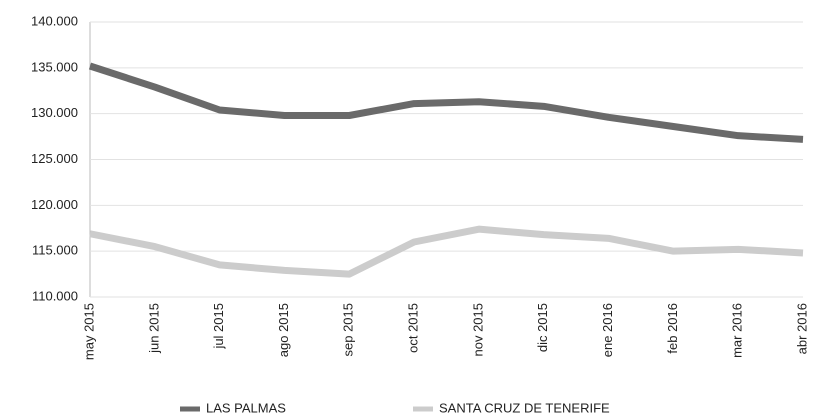  Describe the element at coordinates (477, 330) in the screenshot. I see `x-tick-label: nov 2015` at that location.